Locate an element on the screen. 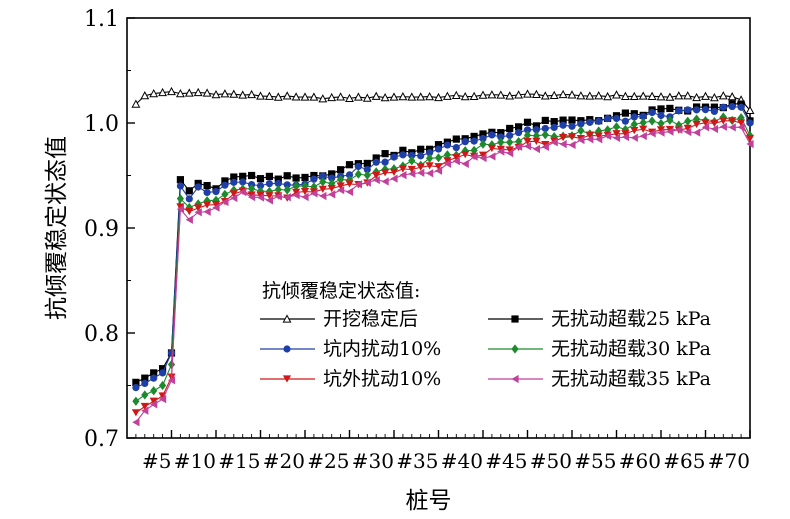 The width and height of the screenshot is (790, 519). legend-title: 抗倾覆稳定状态值: is located at coordinates (341, 291).